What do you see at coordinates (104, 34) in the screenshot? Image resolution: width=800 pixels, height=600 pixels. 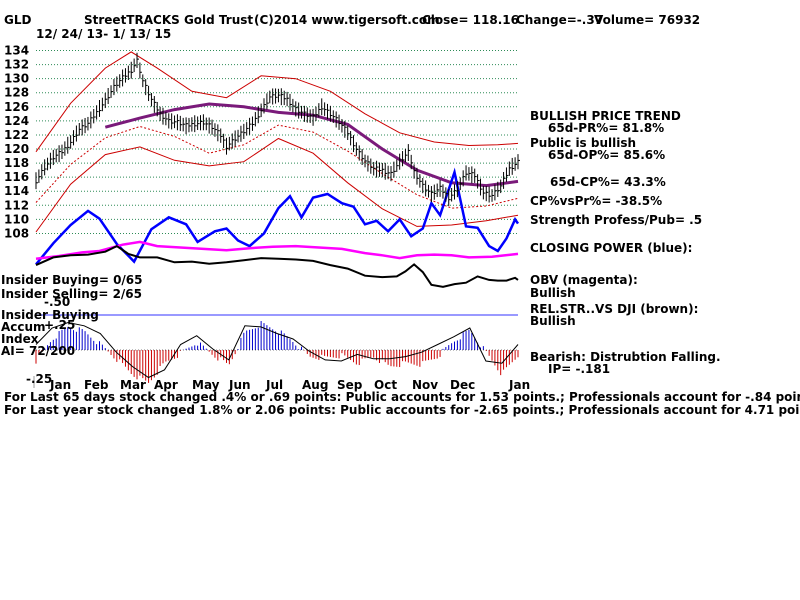 I see `date-range: 12/ 24/ 13- 1/ 13/ 15` at bounding box center [104, 34].